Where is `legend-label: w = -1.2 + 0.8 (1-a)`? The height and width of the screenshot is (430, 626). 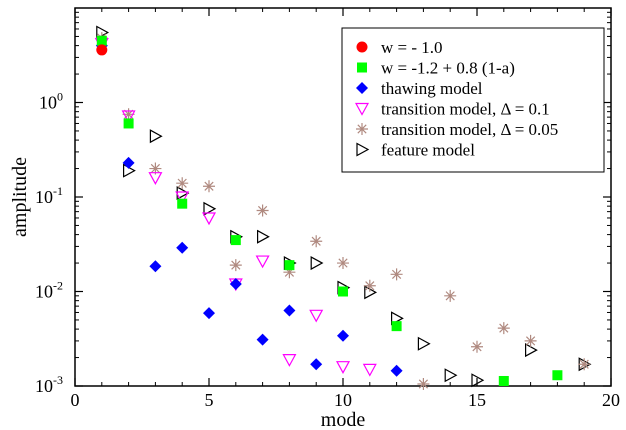 legend-label: w = -1.2 + 0.8 (1-a) is located at coordinates (448, 68).